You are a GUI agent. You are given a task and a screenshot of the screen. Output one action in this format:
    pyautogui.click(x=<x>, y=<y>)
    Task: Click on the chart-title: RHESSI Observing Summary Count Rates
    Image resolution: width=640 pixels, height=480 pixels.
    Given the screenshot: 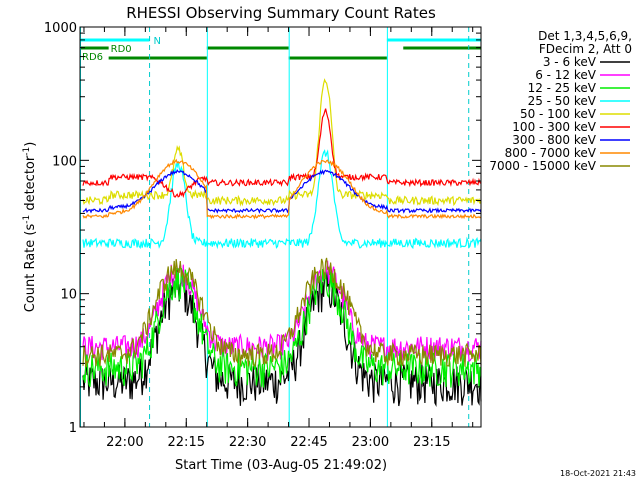 What is the action you would take?
    pyautogui.click(x=281, y=13)
    